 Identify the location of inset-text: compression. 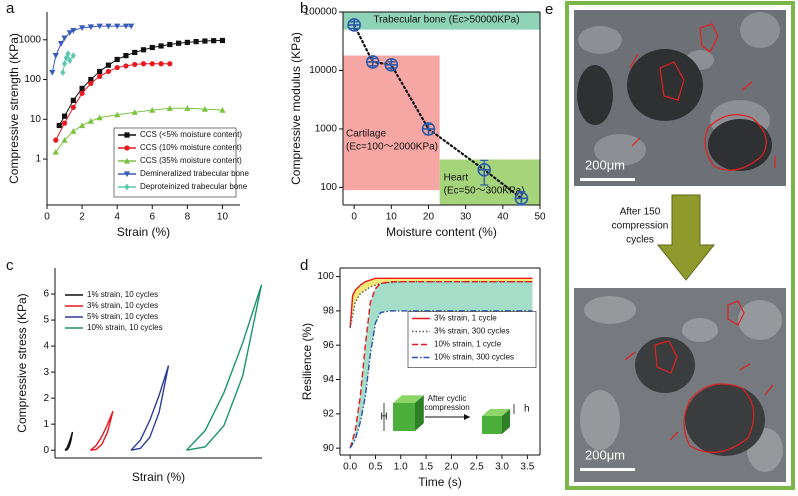
(446, 407).